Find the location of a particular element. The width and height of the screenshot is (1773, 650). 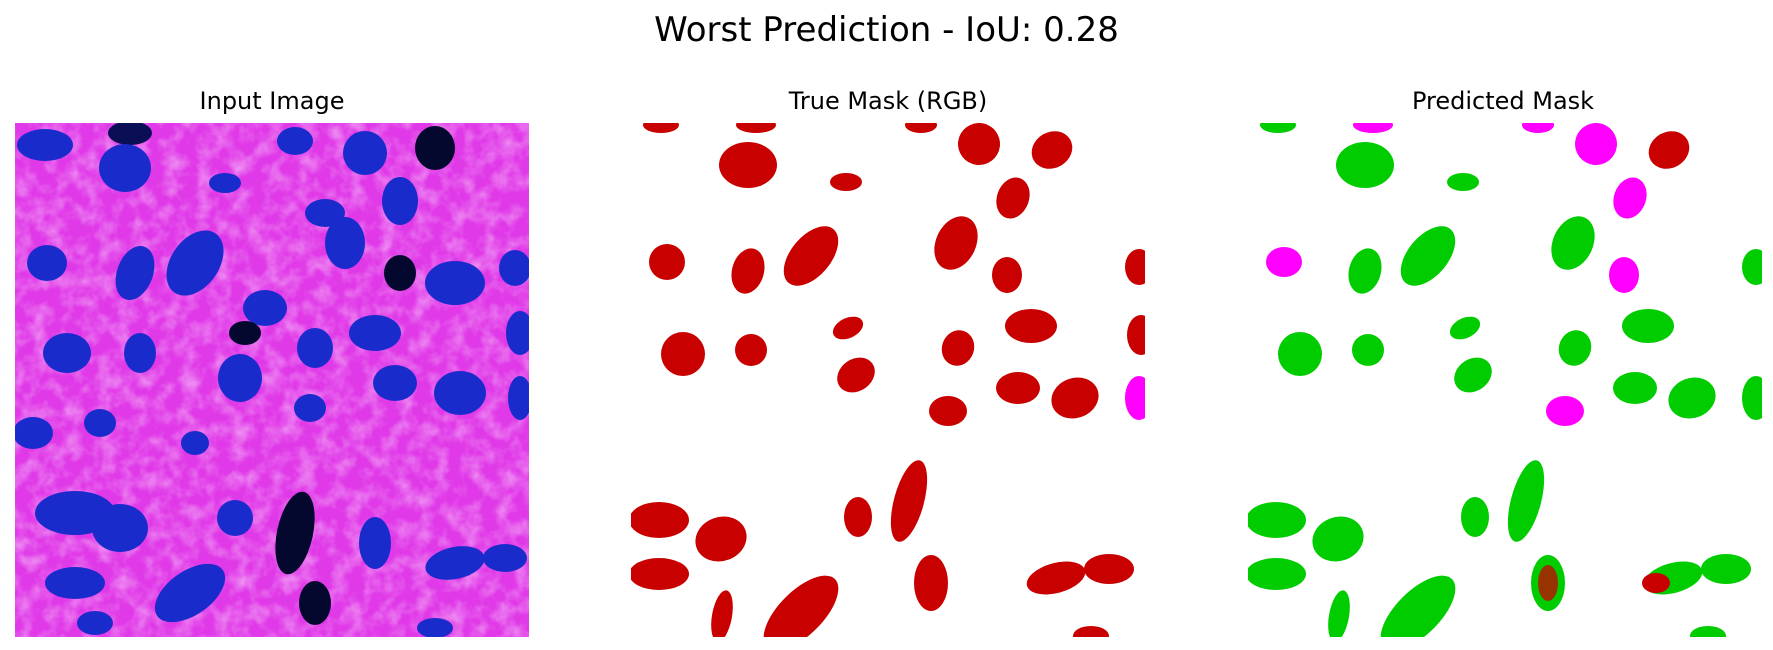

panel-title-input-image: Input Image is located at coordinates (272, 101).